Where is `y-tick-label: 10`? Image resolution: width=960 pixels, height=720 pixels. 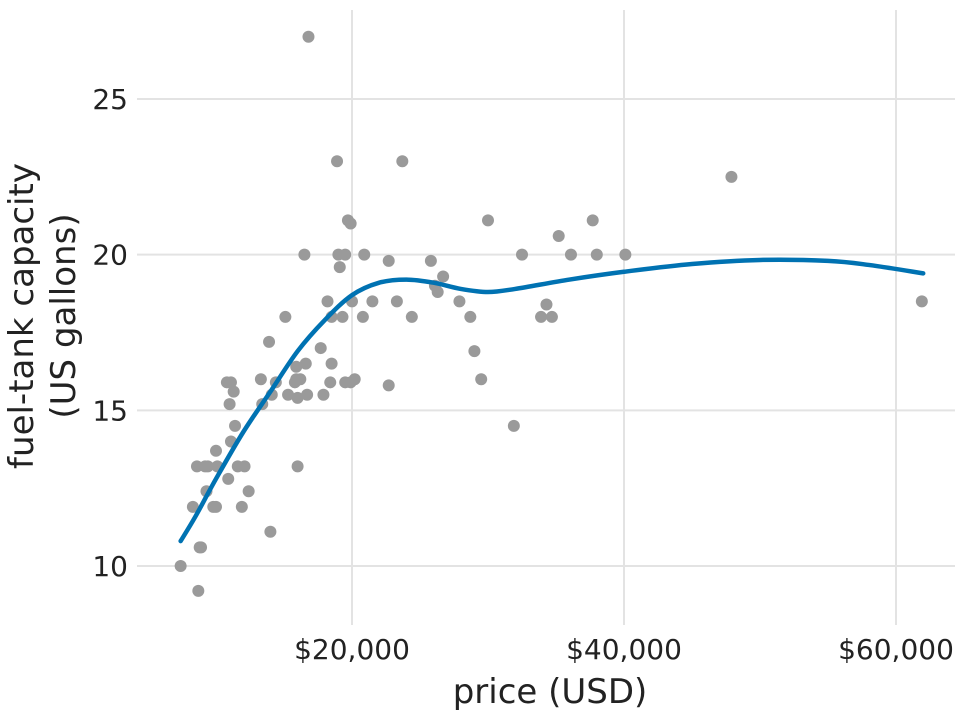 y-tick-label: 10 is located at coordinates (110, 566).